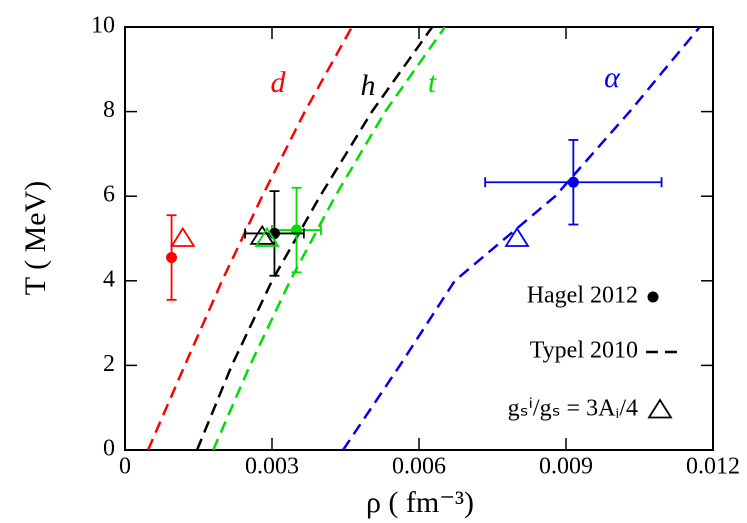 The height and width of the screenshot is (523, 747). What do you see at coordinates (713, 467) in the screenshot?
I see `x-tick-label: 0.012` at bounding box center [713, 467].